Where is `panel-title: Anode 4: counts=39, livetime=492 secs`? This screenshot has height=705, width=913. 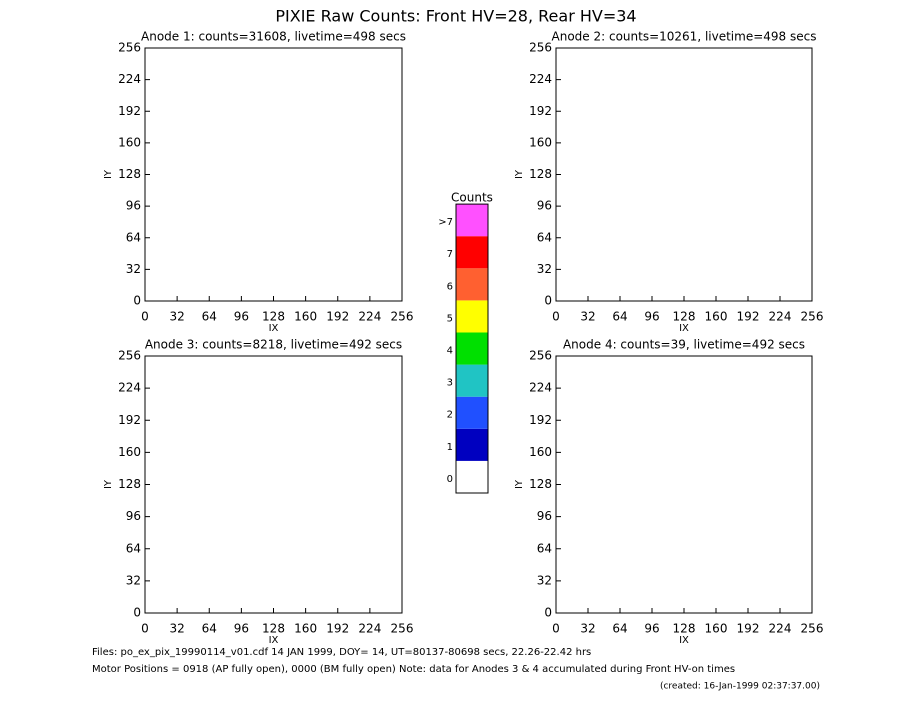
panel-title: Anode 4: counts=39, livetime=492 secs is located at coordinates (684, 345).